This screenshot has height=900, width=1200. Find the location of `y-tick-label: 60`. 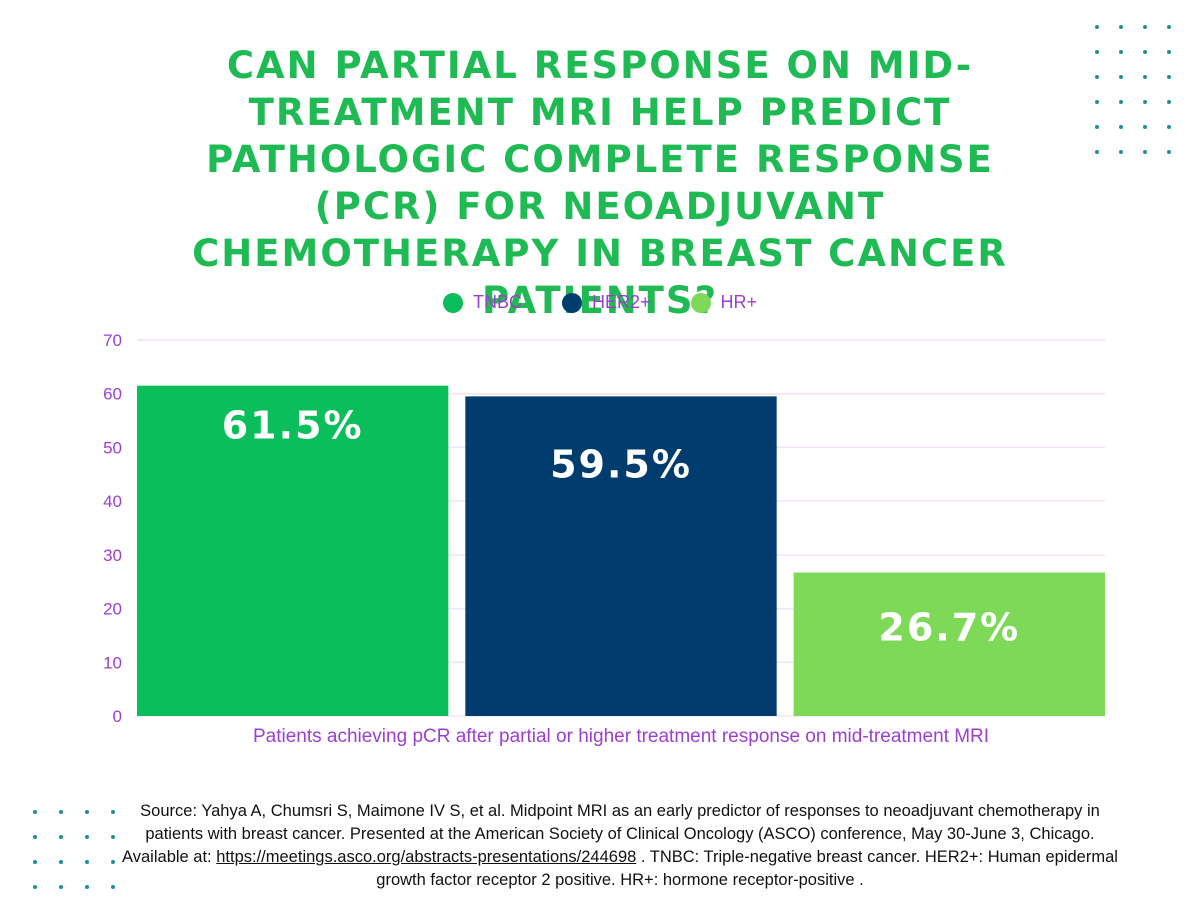

y-tick-label: 60 is located at coordinates (112, 394).